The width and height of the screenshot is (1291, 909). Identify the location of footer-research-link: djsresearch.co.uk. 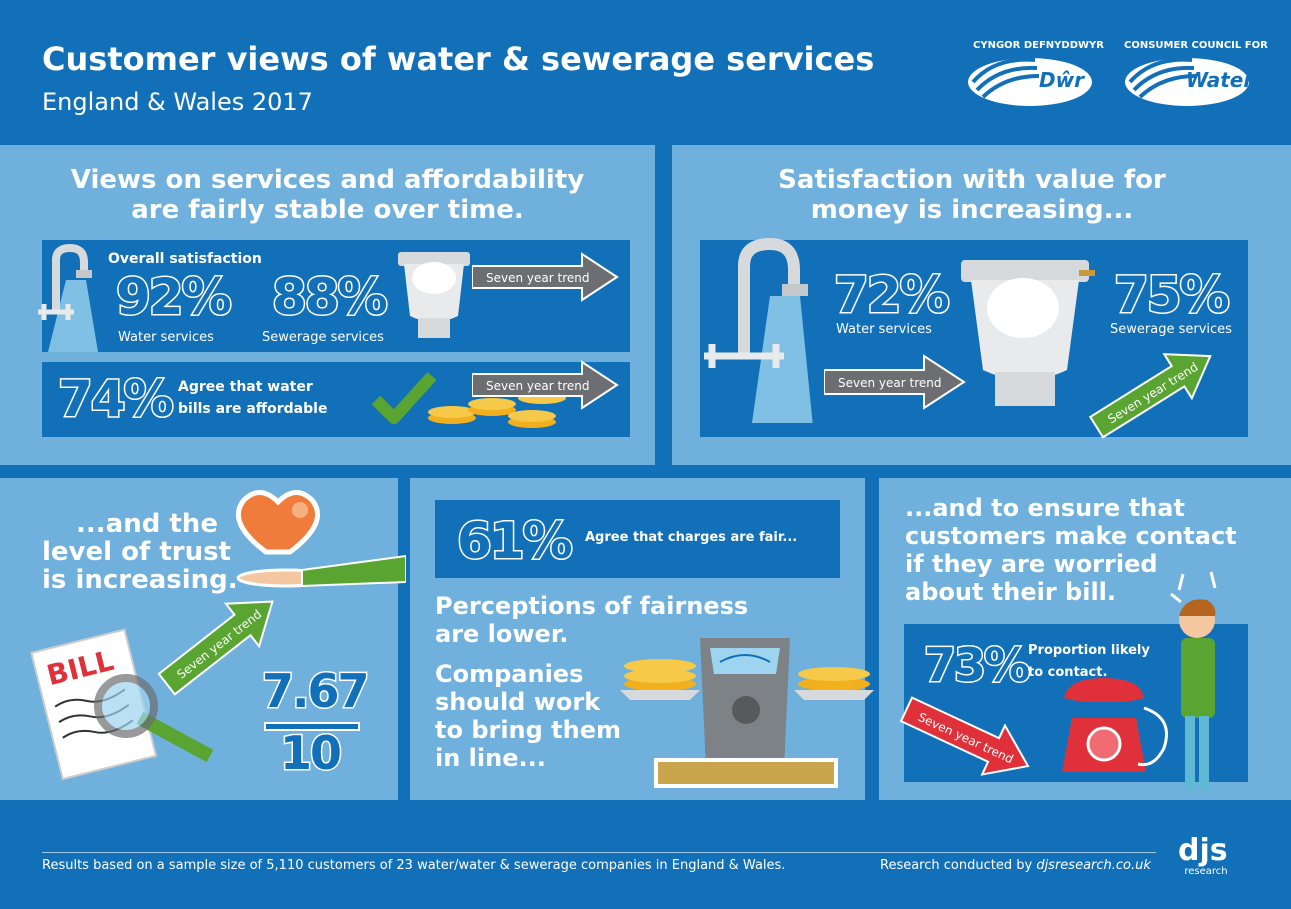
(1093, 865).